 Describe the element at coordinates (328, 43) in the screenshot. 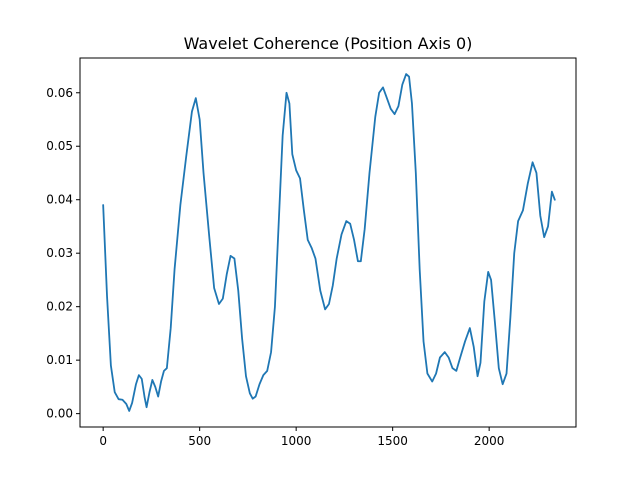

I see `chart-title: Wavelet Coherence (Position Axis 0)` at that location.